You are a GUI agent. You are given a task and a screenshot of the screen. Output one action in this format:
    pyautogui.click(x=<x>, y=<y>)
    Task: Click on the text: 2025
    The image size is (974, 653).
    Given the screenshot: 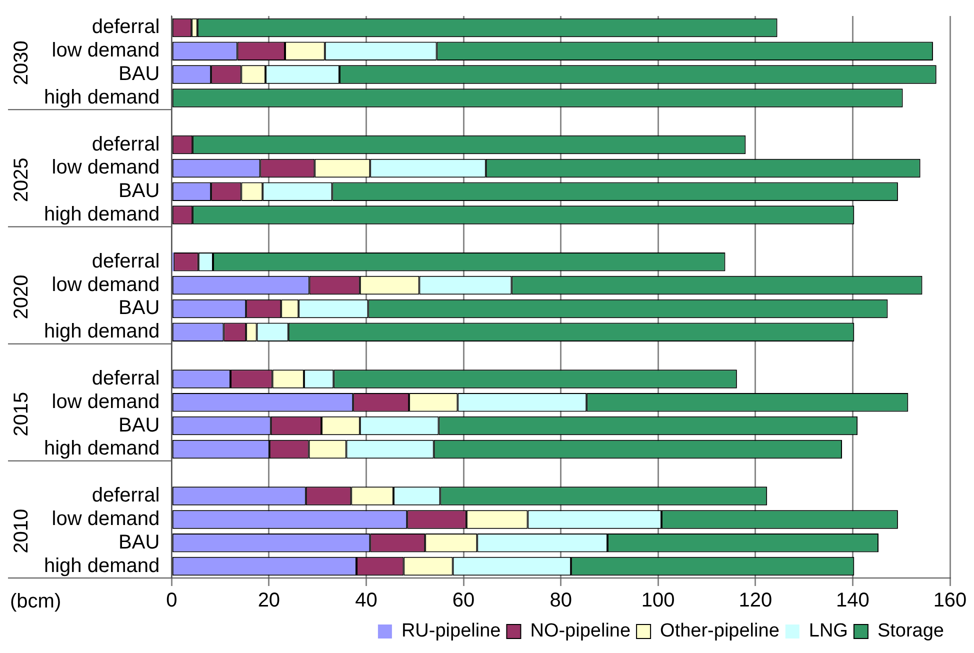 What is the action you would take?
    pyautogui.click(x=21, y=180)
    